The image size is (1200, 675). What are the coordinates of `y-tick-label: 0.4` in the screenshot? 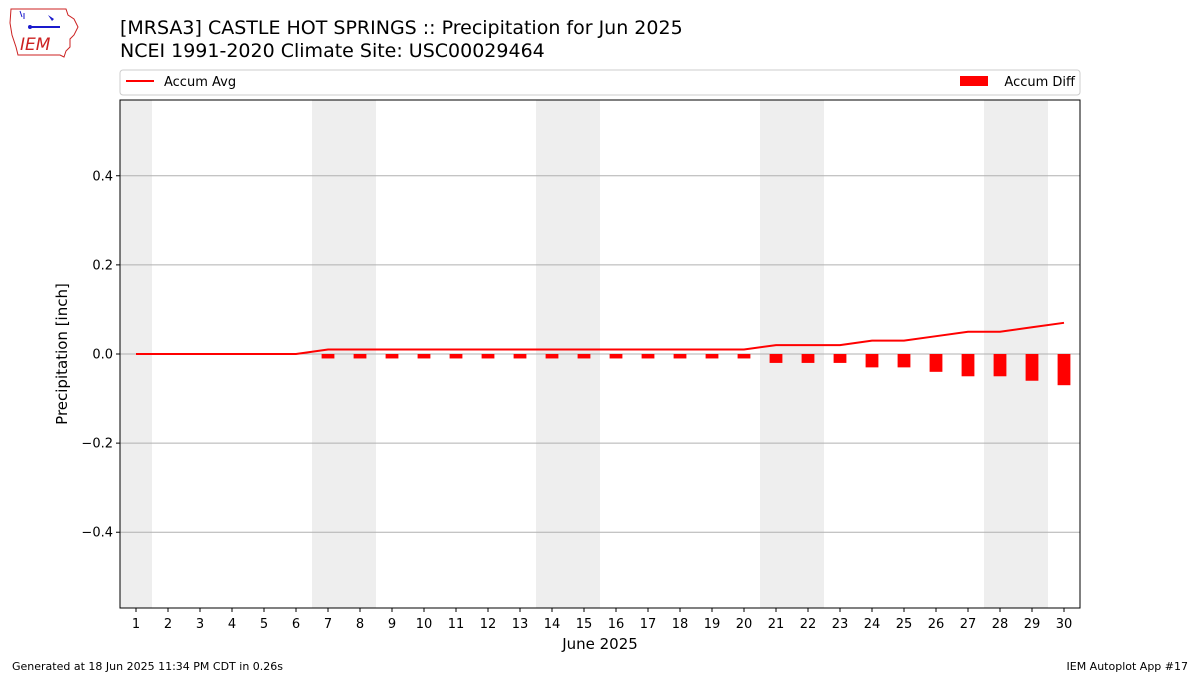 It's located at (102, 176).